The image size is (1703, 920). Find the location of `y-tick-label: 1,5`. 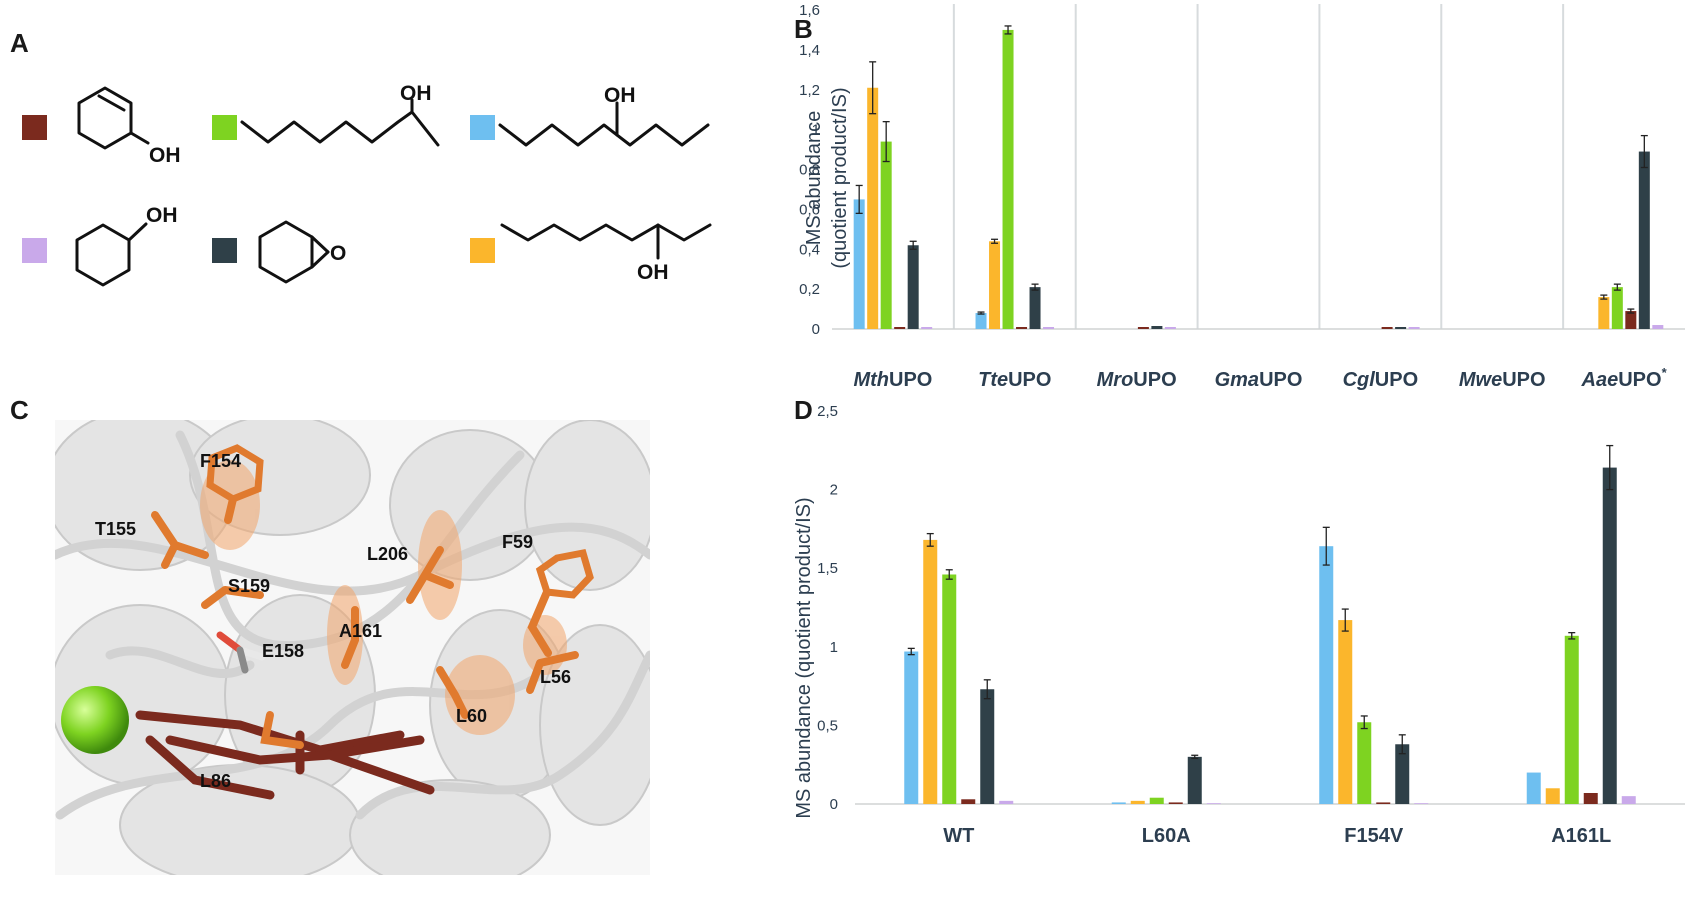

y-tick-label: 1,5 is located at coordinates (827, 568).